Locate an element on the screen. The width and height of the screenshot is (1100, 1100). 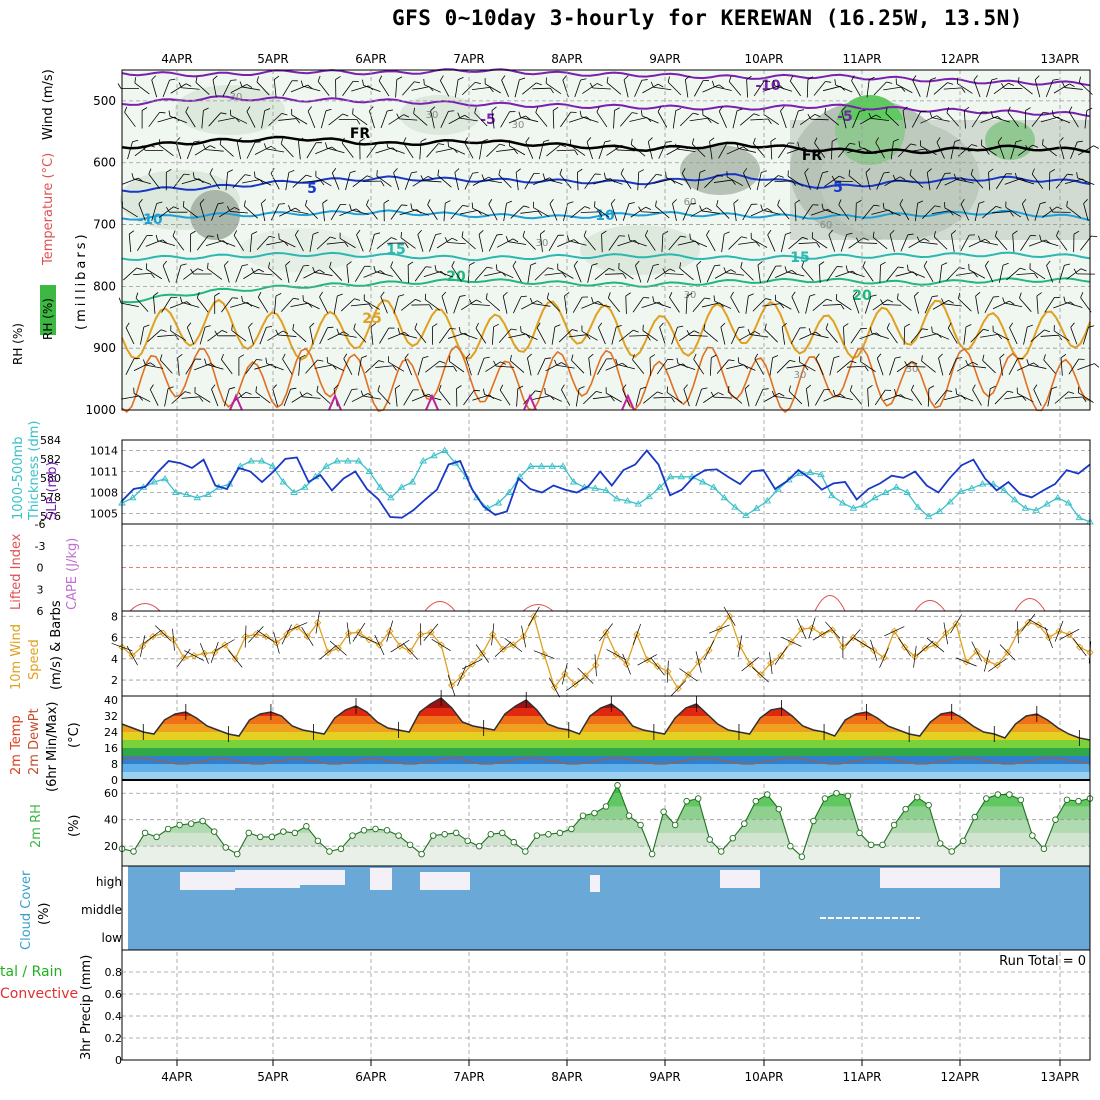
precip-tick: 0 is located at coordinates (118, 1060).